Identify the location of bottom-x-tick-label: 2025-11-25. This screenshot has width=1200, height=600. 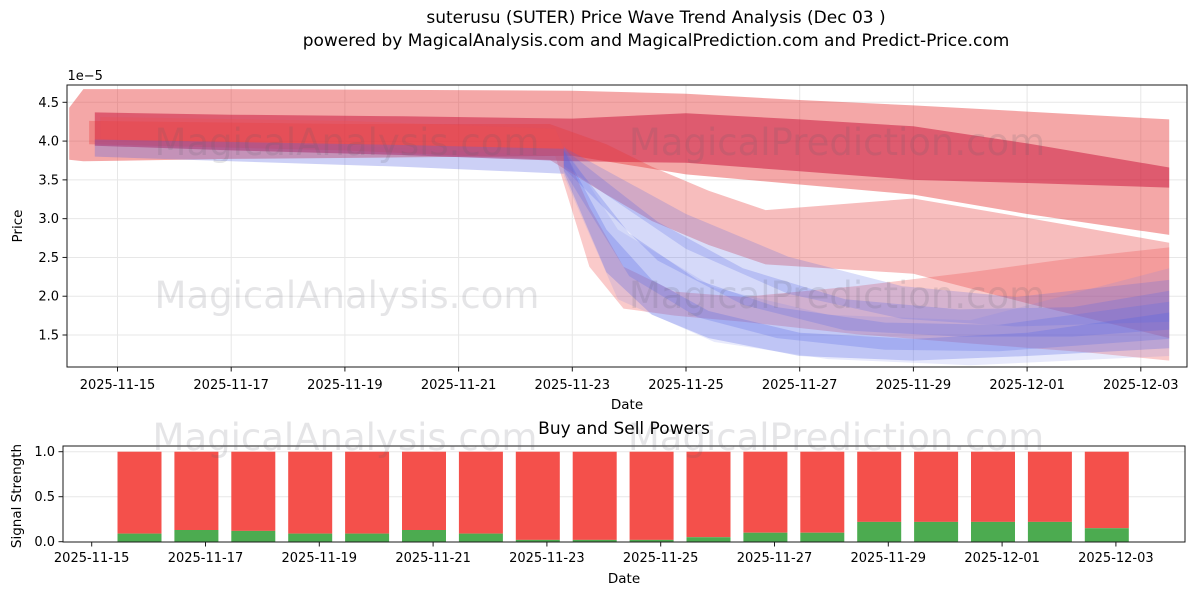
(661, 558).